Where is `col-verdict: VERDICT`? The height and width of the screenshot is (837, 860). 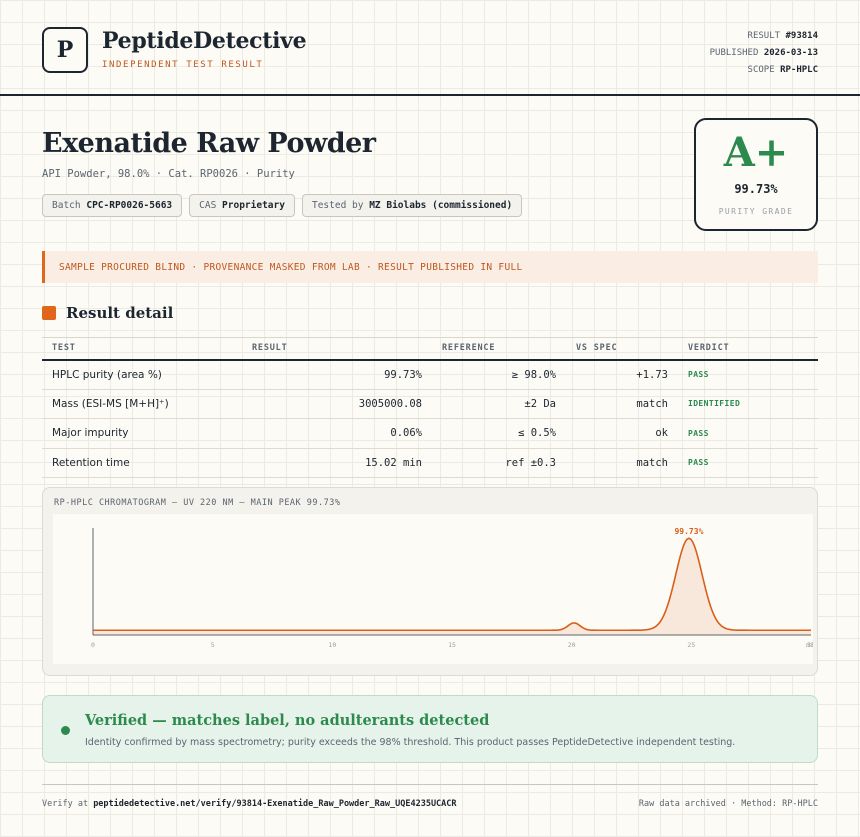
col-verdict: VERDICT is located at coordinates (748, 349).